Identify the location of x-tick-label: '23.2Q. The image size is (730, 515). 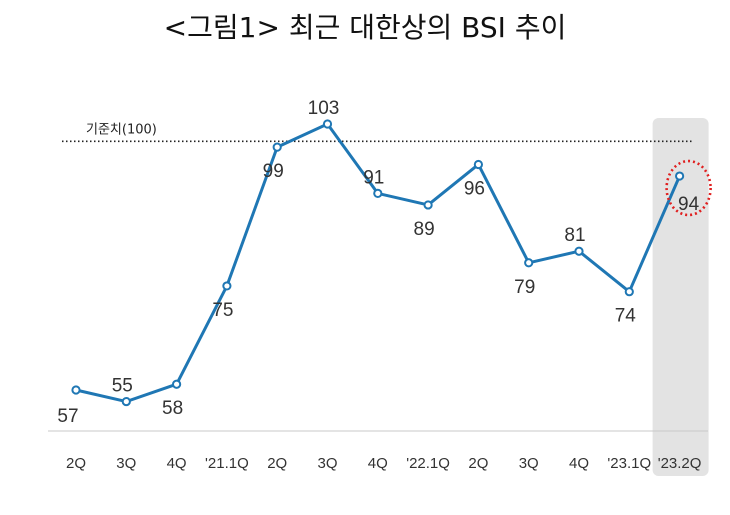
(680, 463).